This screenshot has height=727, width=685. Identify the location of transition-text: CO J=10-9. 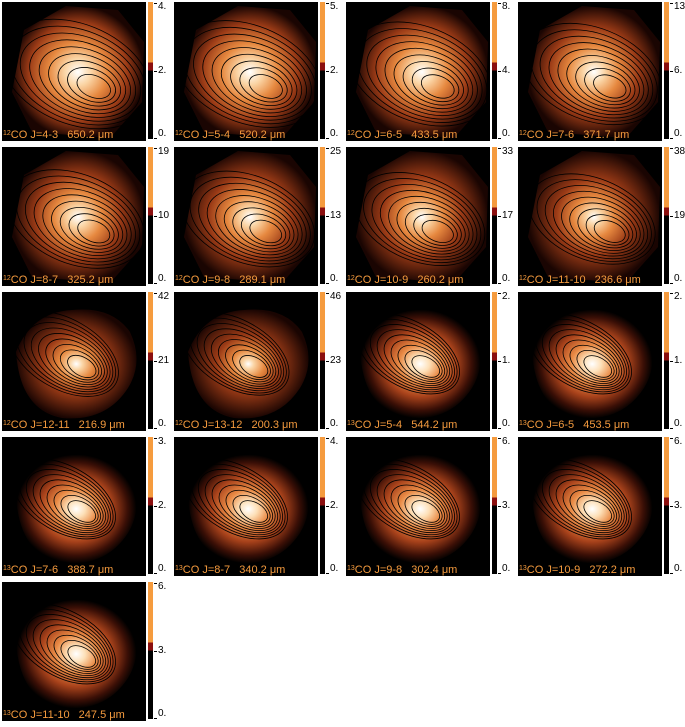
(553, 570).